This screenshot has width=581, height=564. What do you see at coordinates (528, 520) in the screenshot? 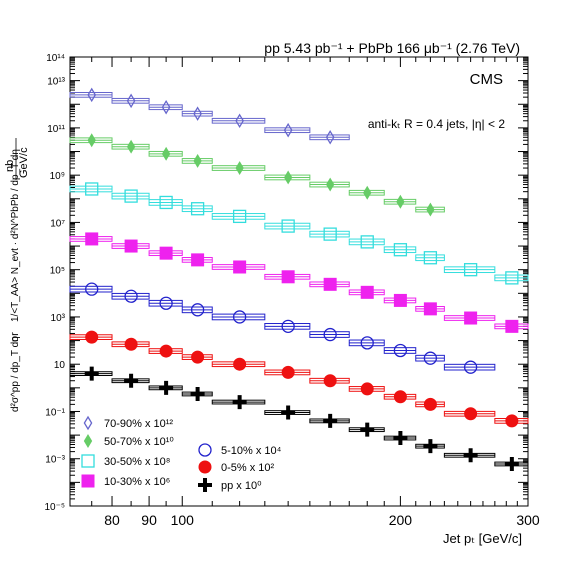
I see `x-tick-label: 300` at bounding box center [528, 520].